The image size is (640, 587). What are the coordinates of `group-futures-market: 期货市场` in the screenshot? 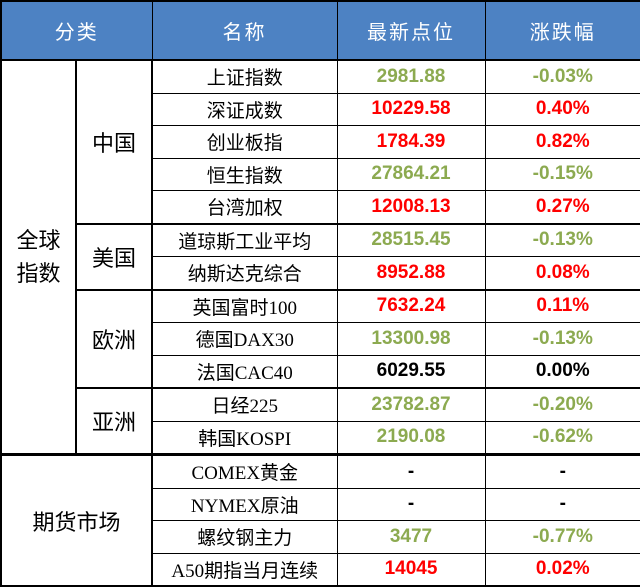 It's located at (76, 520).